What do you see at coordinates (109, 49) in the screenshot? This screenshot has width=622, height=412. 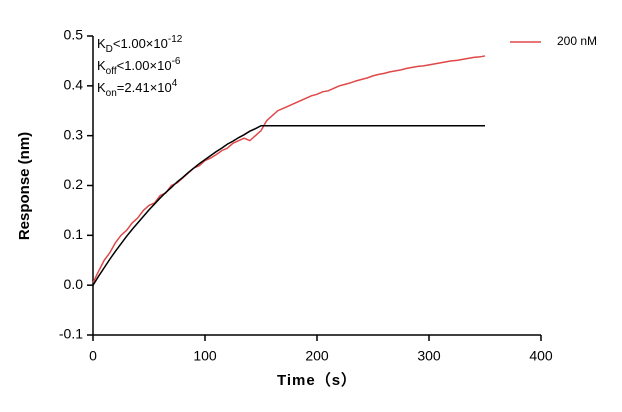 I see `annotation-sub: D` at bounding box center [109, 49].